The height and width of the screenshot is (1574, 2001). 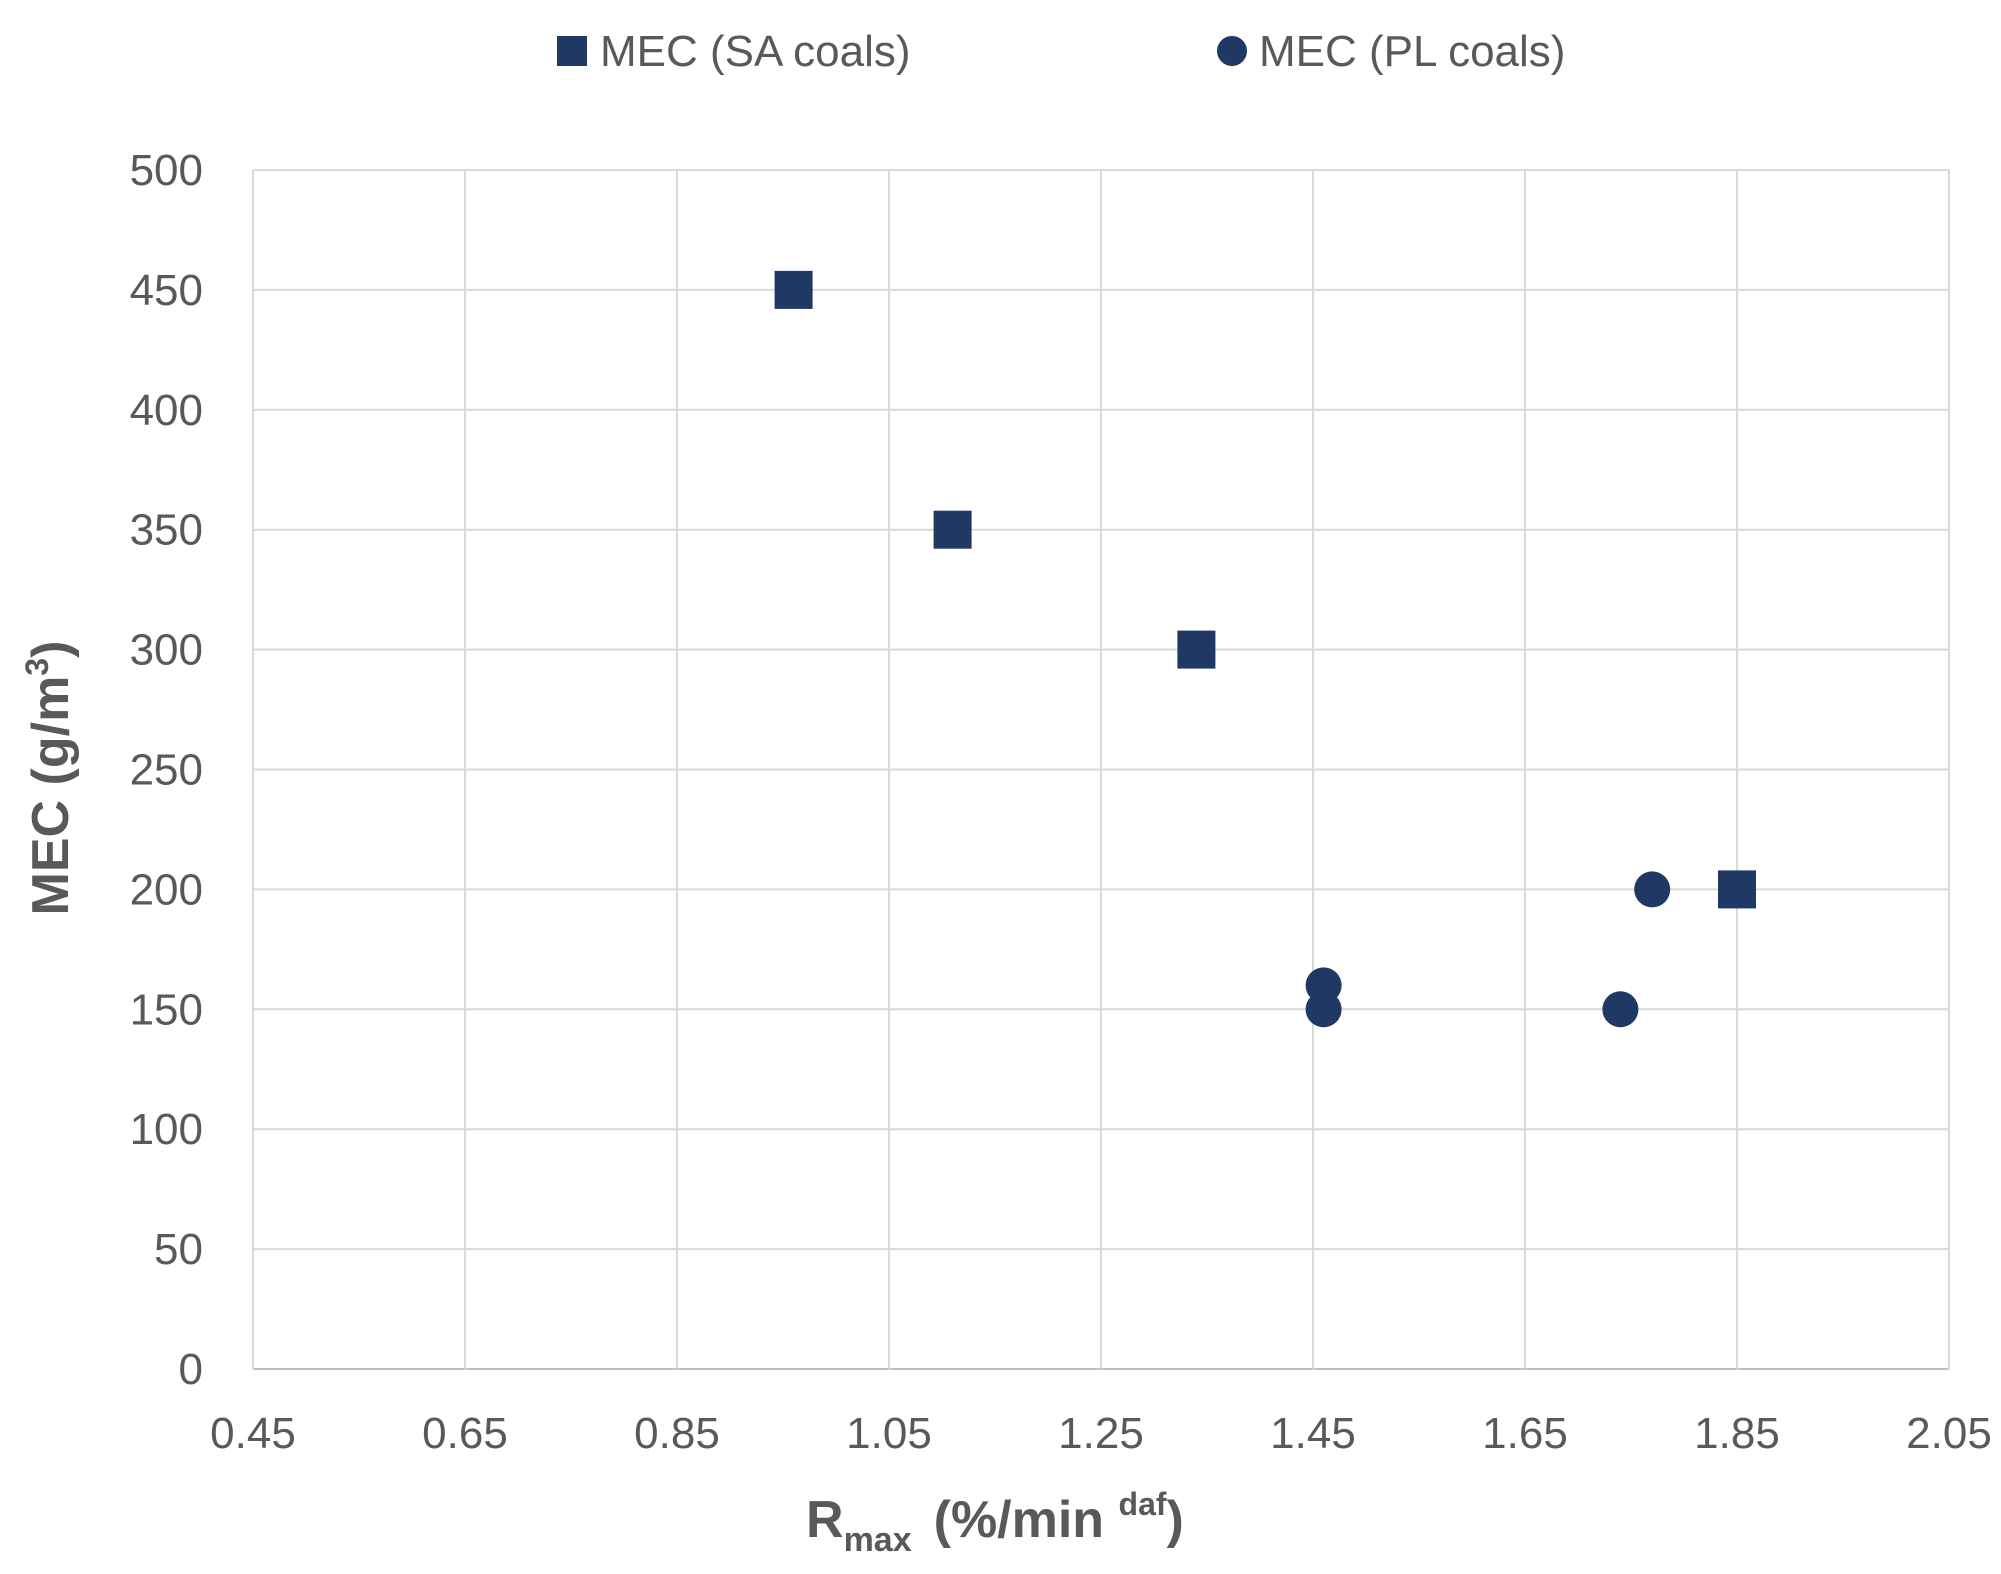 I want to click on x-axis-title-close: ), so click(x=1175, y=1520).